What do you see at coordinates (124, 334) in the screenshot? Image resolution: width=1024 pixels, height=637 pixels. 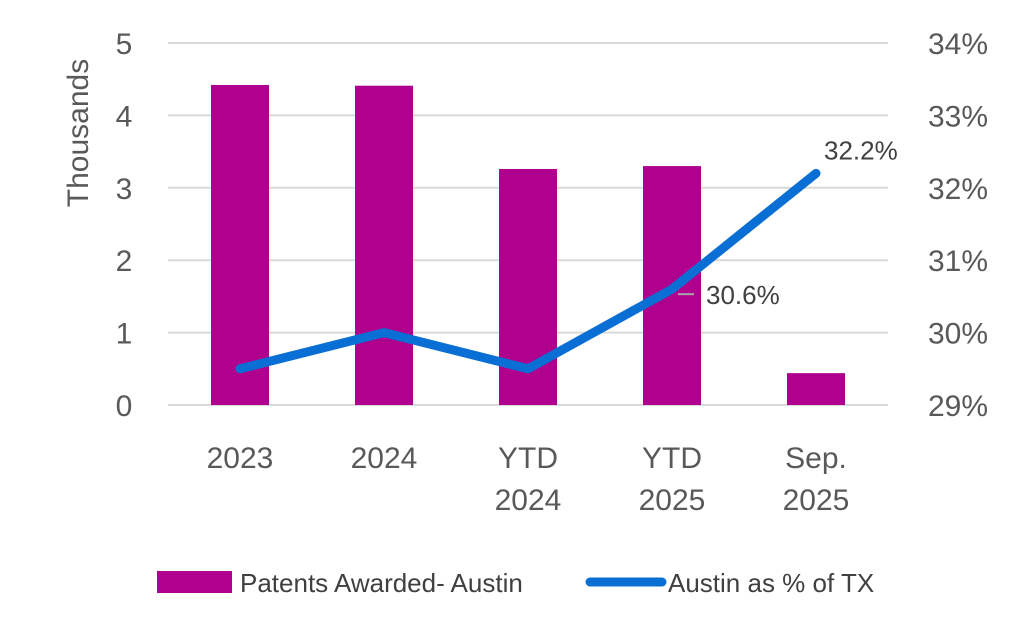 I see `y-tick-label: 1` at bounding box center [124, 334].